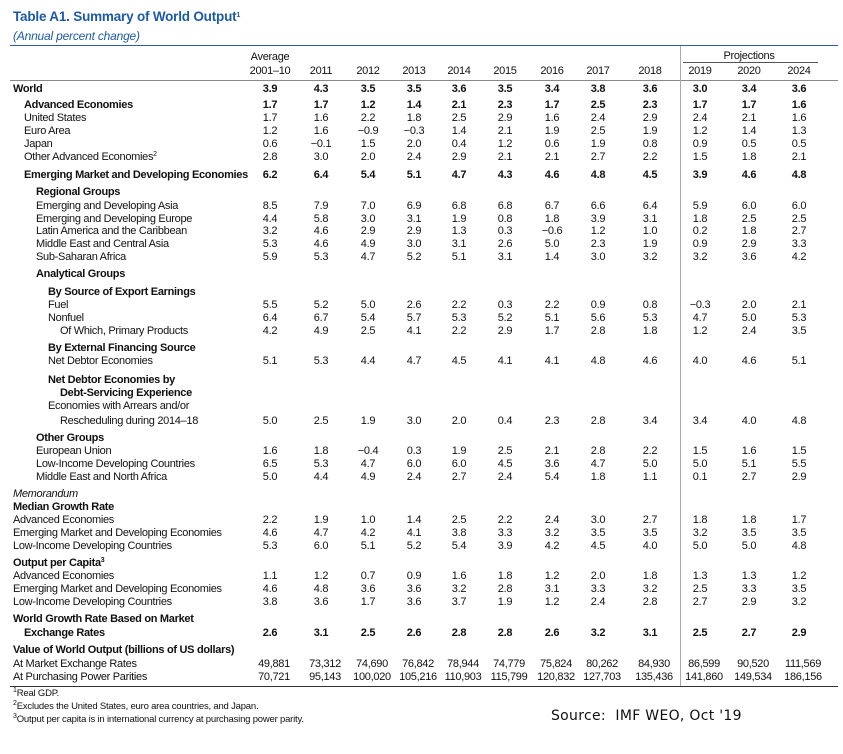  I want to click on row-label: United States, so click(55, 118).